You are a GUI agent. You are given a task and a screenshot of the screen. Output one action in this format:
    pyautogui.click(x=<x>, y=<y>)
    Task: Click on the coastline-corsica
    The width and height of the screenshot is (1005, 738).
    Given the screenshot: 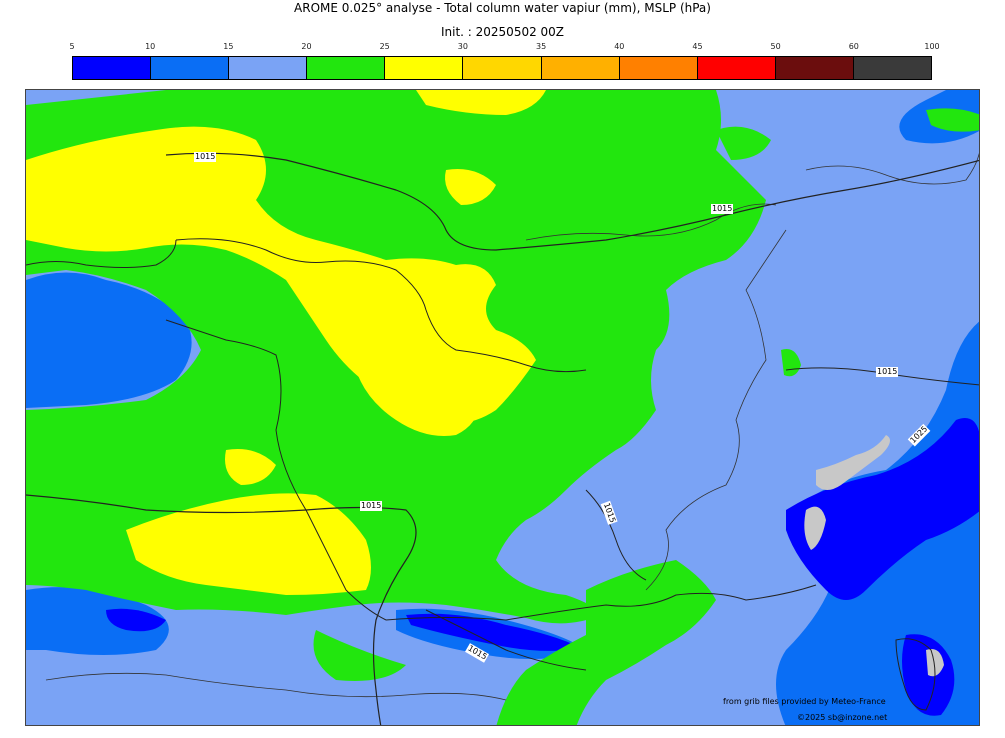 What is the action you would take?
    pyautogui.click(x=915, y=674)
    